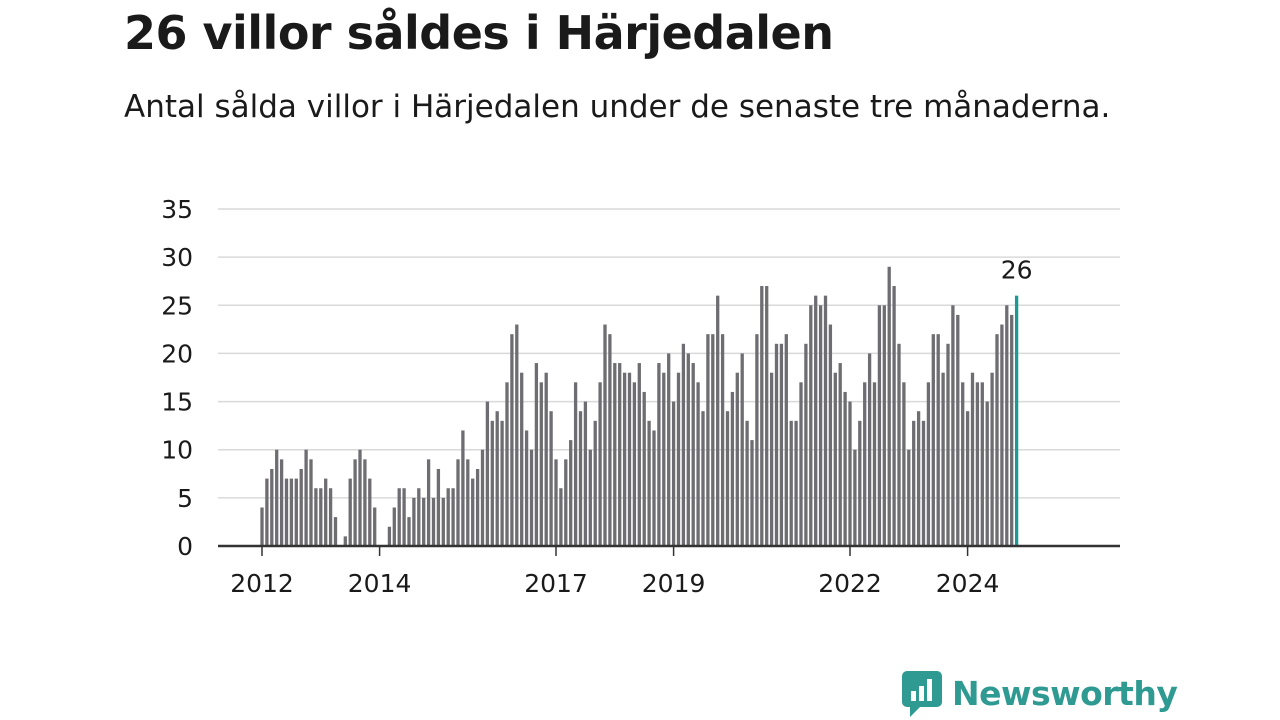 This screenshot has width=1280, height=720. What do you see at coordinates (1017, 270) in the screenshot?
I see `annotations: 26` at bounding box center [1017, 270].